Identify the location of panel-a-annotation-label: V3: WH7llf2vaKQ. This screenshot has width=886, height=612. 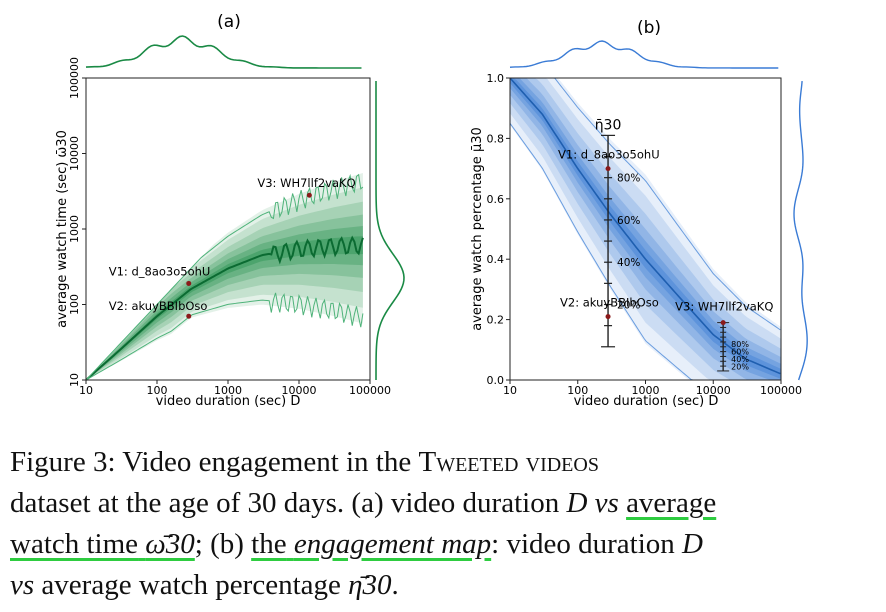
(306, 183).